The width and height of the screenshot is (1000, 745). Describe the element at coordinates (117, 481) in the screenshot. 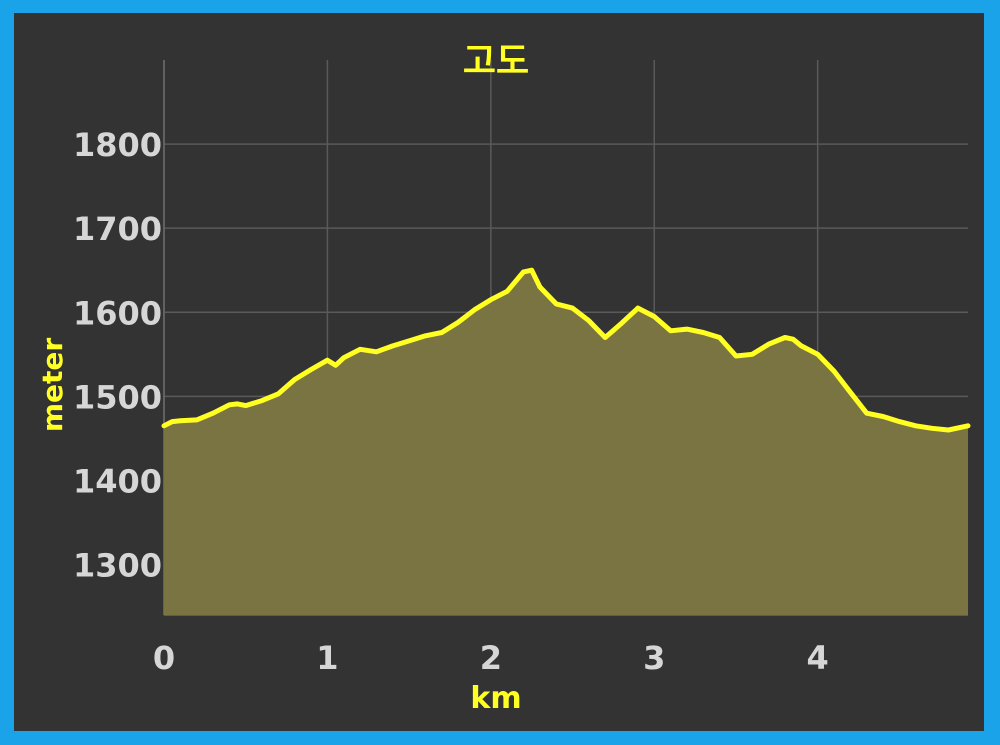

I see `y-tick-label: 1400` at that location.